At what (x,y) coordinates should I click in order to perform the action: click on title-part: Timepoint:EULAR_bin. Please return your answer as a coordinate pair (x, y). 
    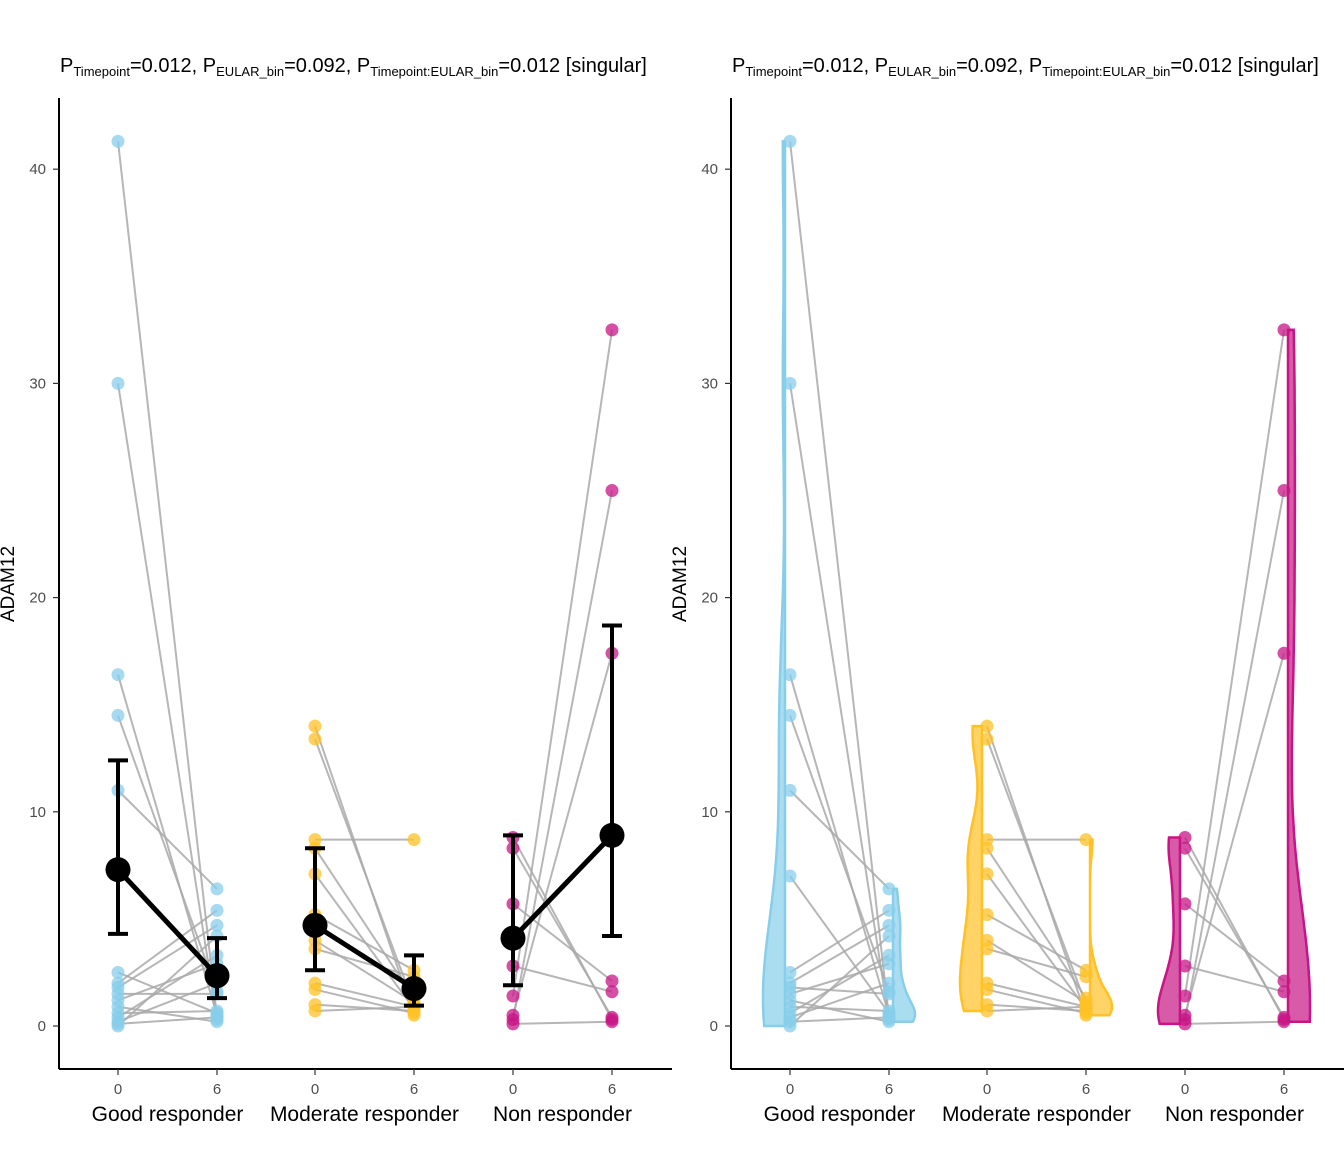
    Looking at the image, I should click on (1106, 71).